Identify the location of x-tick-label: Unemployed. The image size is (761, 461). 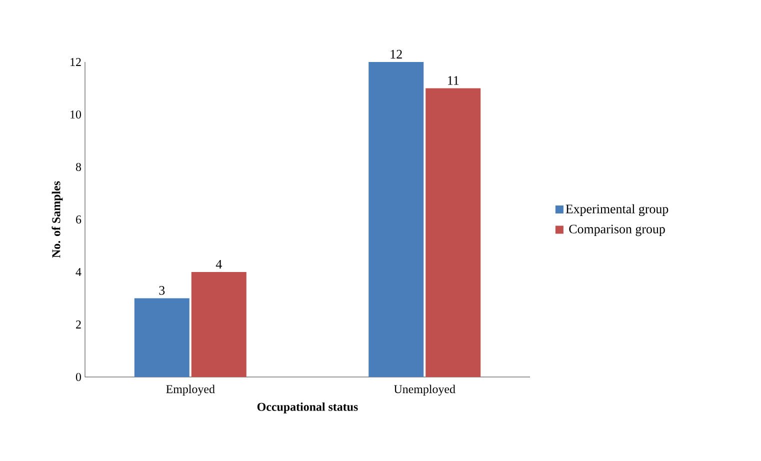
(425, 390).